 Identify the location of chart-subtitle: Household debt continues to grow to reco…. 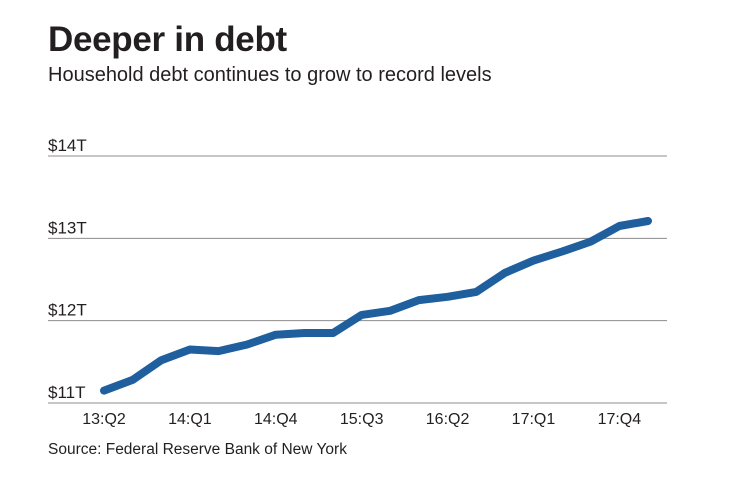
(270, 75).